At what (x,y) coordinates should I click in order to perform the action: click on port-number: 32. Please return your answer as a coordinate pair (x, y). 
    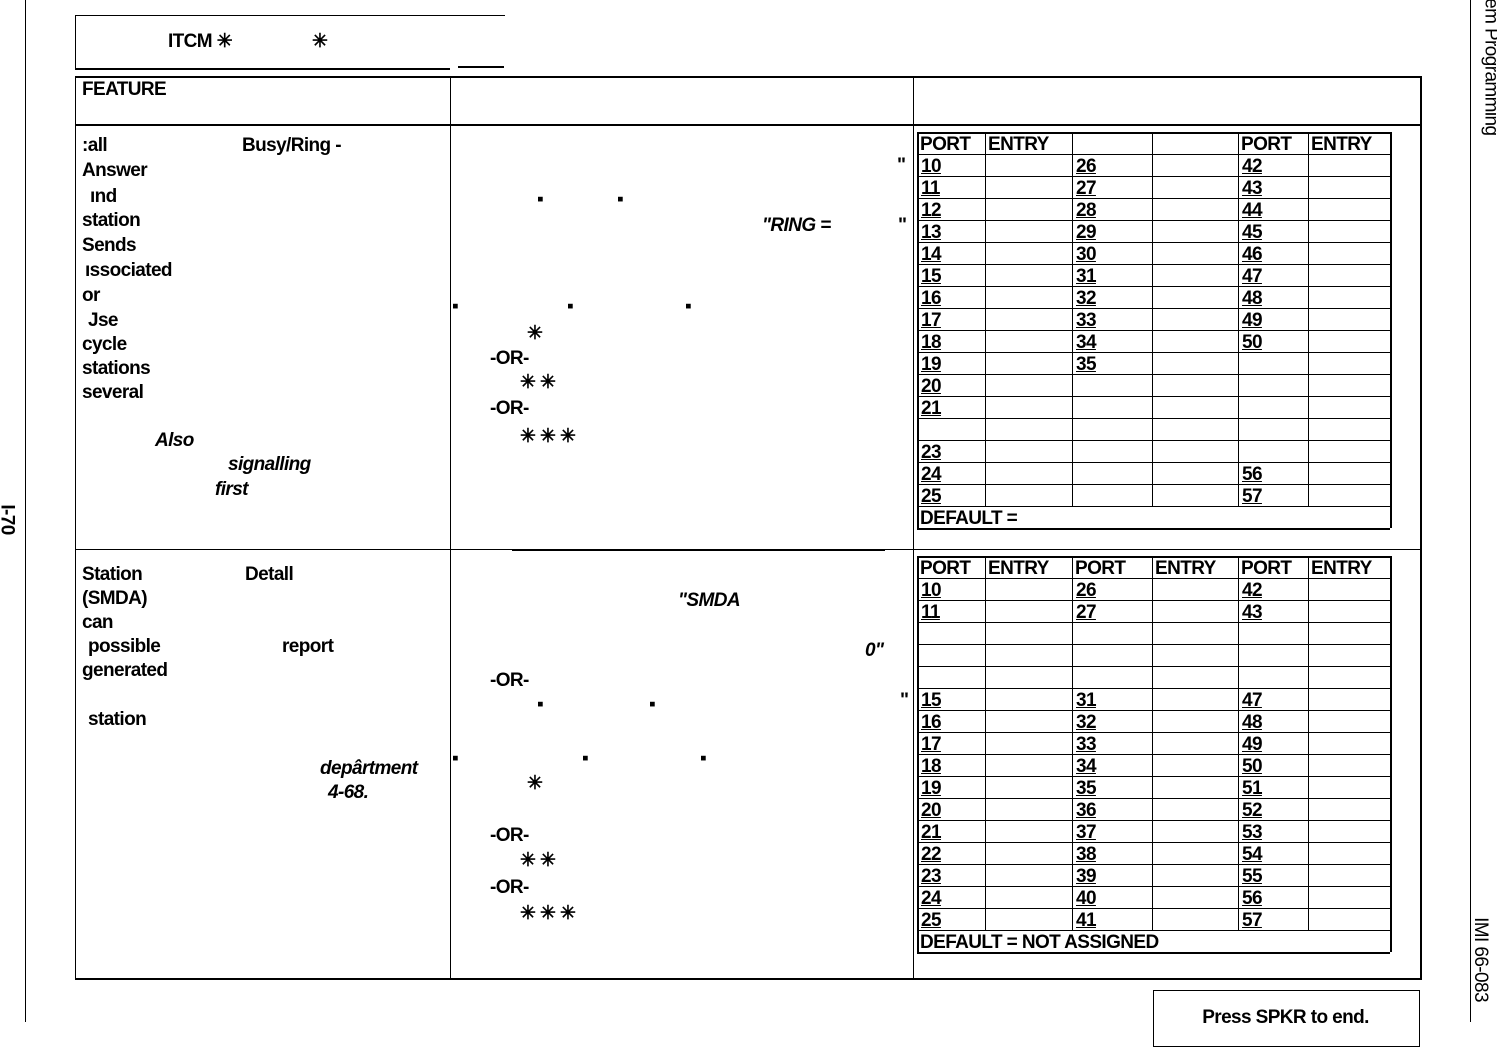
    Looking at the image, I should click on (1086, 298).